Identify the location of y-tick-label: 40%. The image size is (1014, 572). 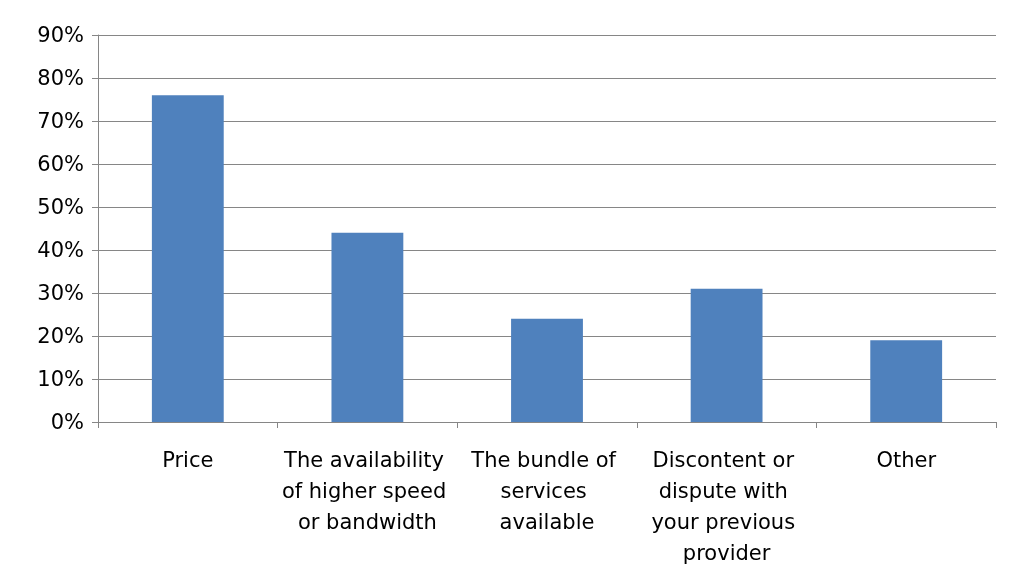
(60, 250).